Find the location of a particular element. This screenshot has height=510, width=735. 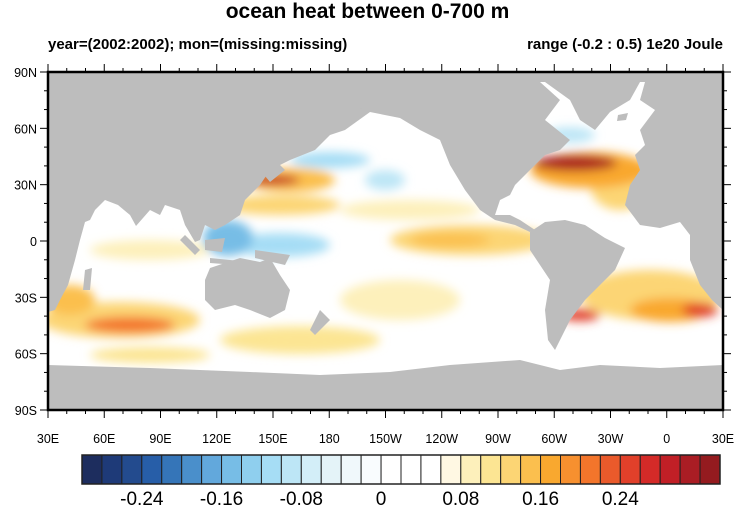

colorbar-label: 0.24 is located at coordinates (620, 499).